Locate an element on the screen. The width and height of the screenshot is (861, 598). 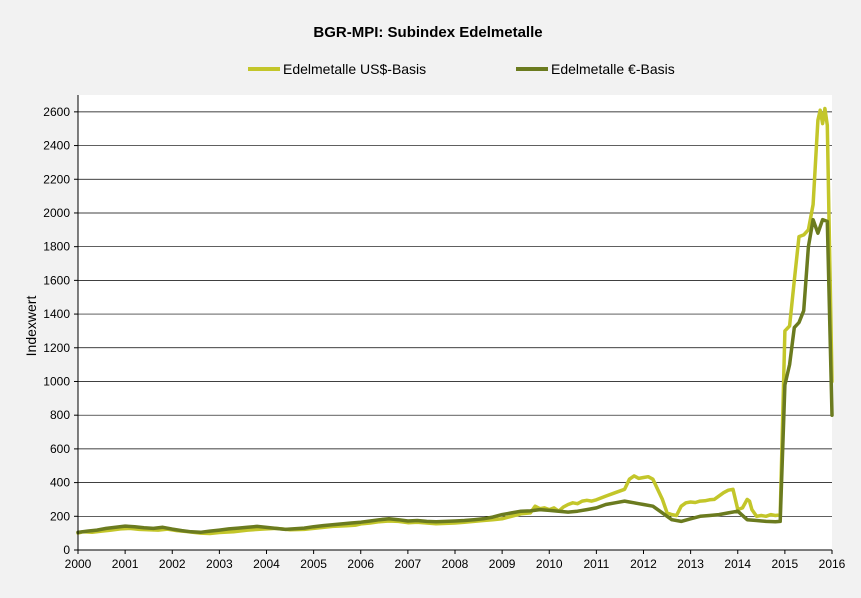
legend-label-usd: Edelmetalle US$-Basis is located at coordinates (354, 69).